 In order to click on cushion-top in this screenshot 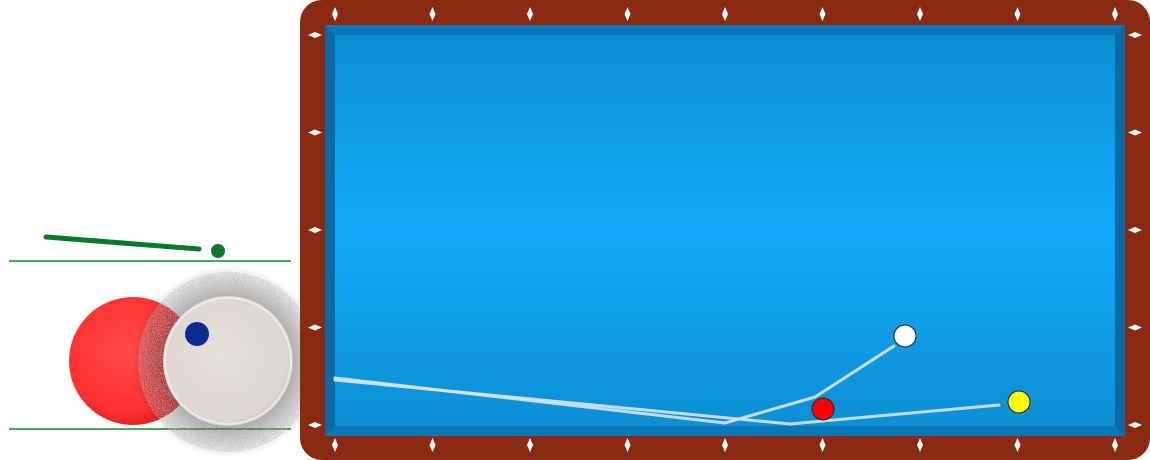, I will do `click(725, 30)`.